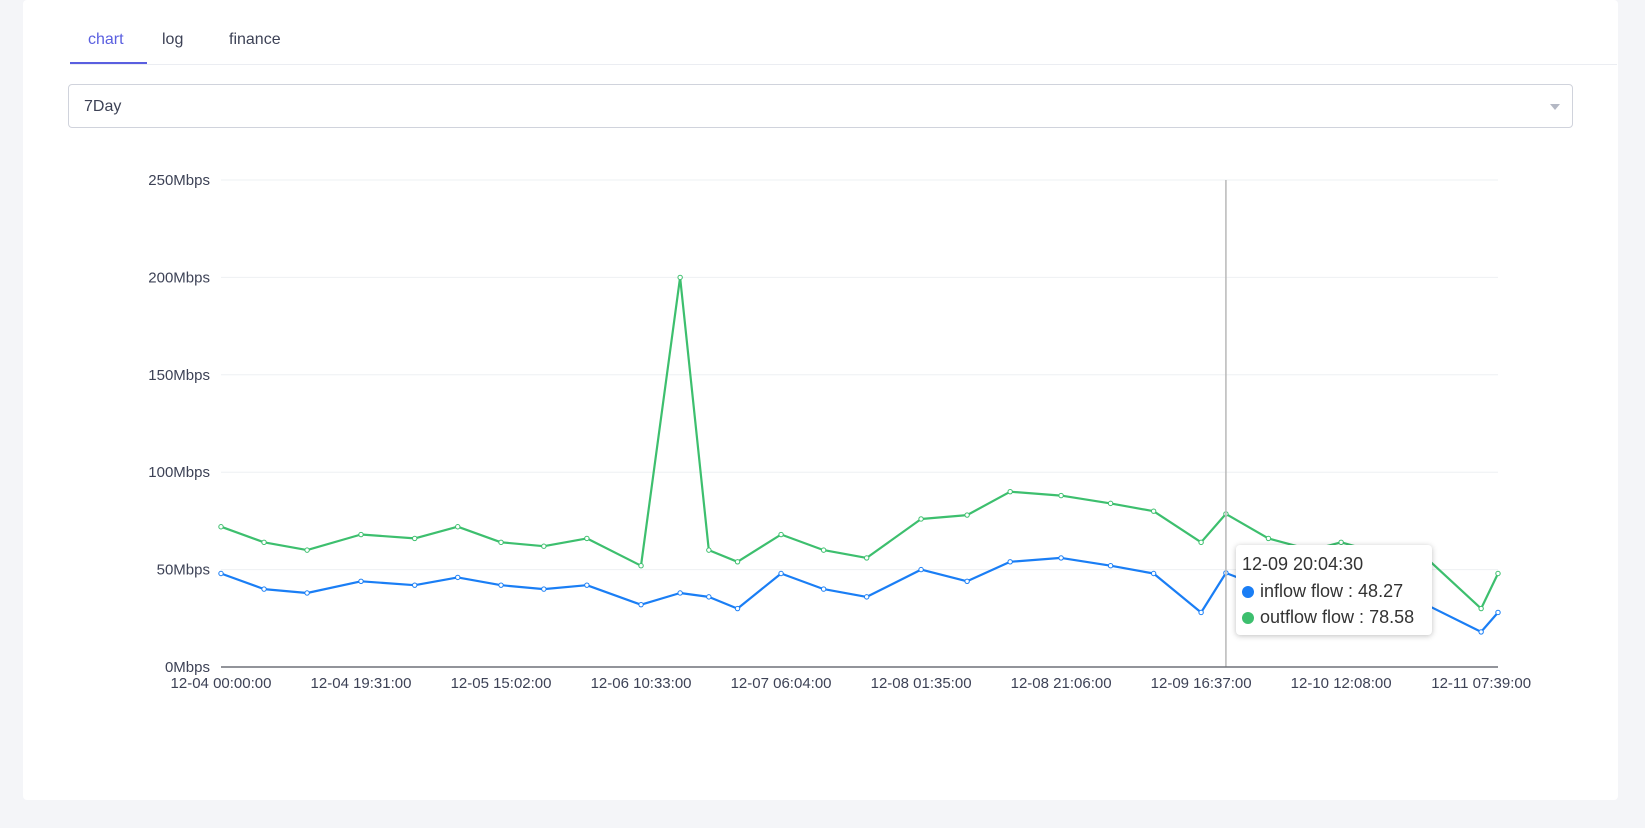 Image resolution: width=1645 pixels, height=828 pixels. Describe the element at coordinates (361, 683) in the screenshot. I see `x-tick-label: 12-04 19:31:00` at that location.